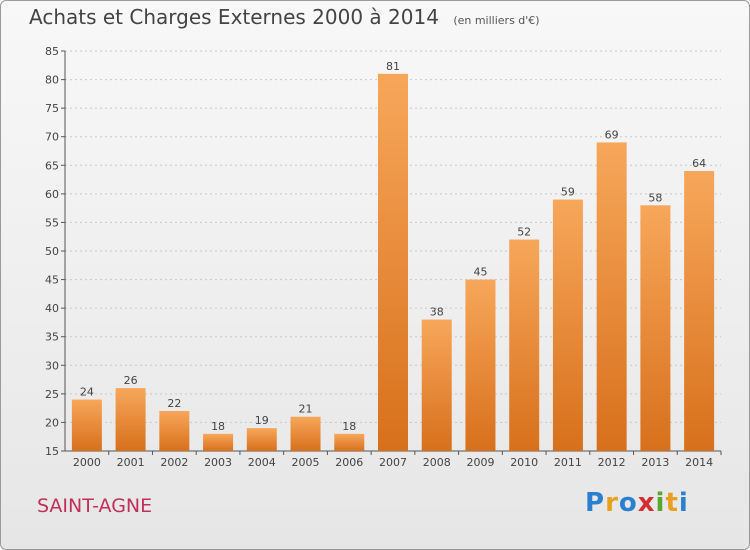  What do you see at coordinates (568, 462) in the screenshot?
I see `x-tick-label: 2011` at bounding box center [568, 462].